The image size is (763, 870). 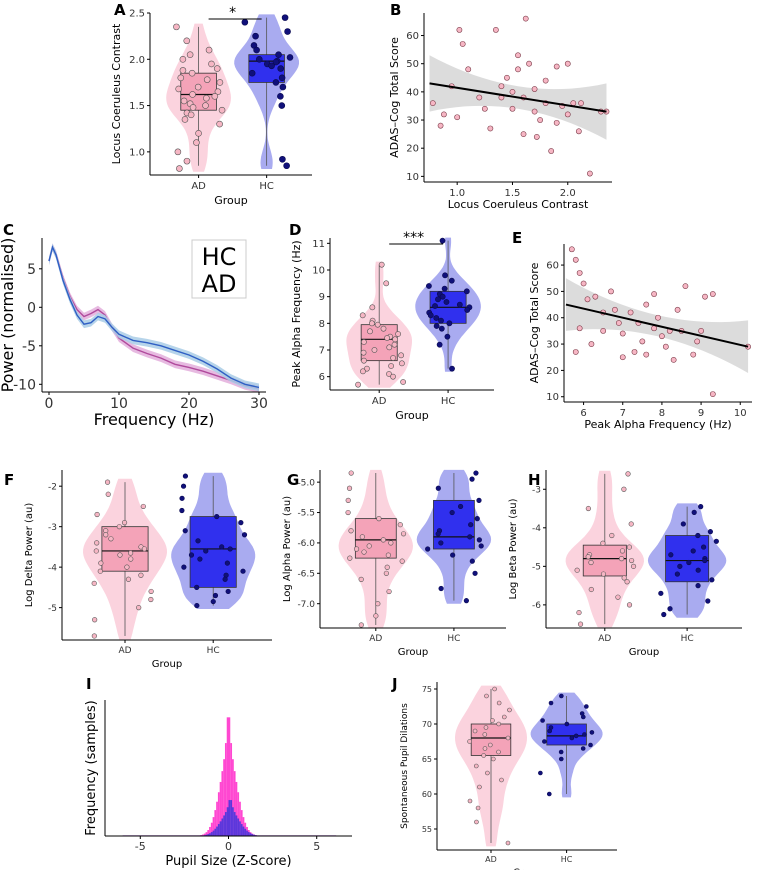 What do you see at coordinates (552, 318) in the screenshot?
I see `y-tick-label: 40` at bounding box center [552, 318].